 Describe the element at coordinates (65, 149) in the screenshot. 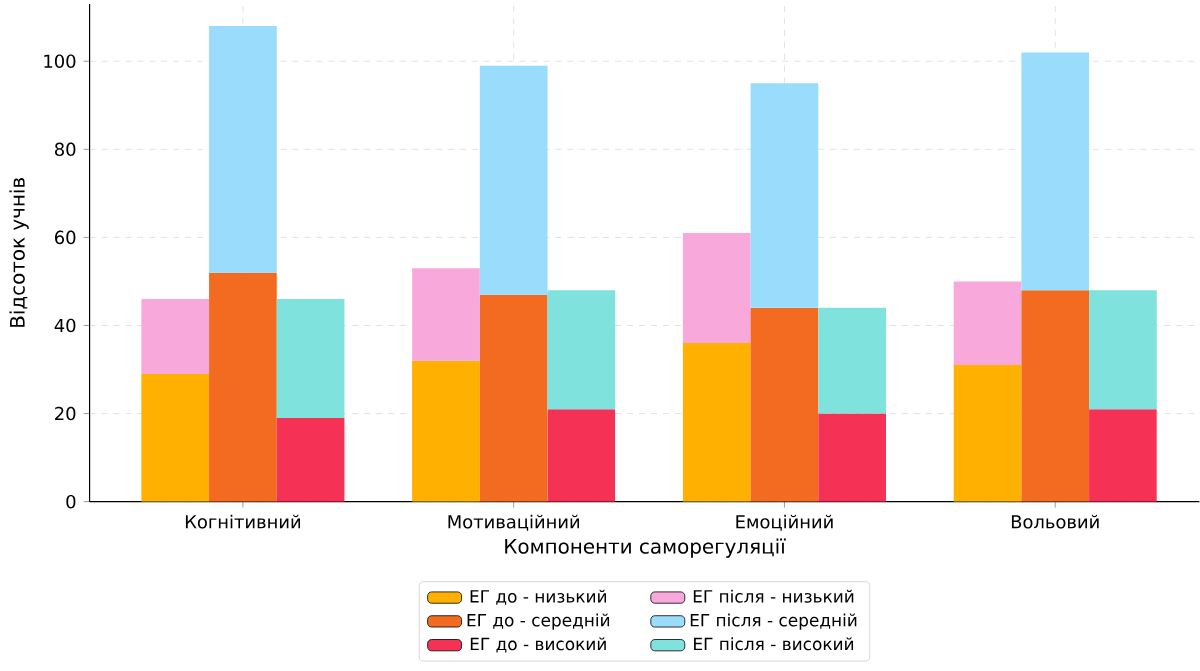

I see `y-tick-label: 80` at that location.